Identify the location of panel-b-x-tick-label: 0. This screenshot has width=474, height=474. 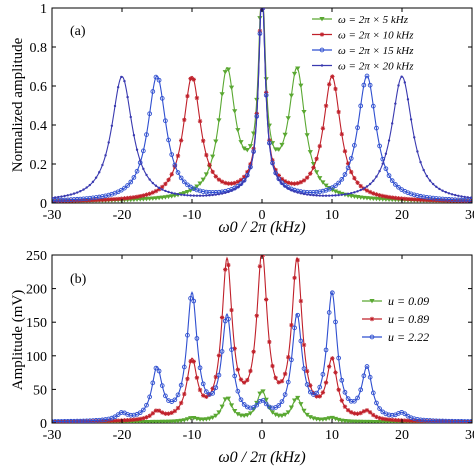
(262, 435).